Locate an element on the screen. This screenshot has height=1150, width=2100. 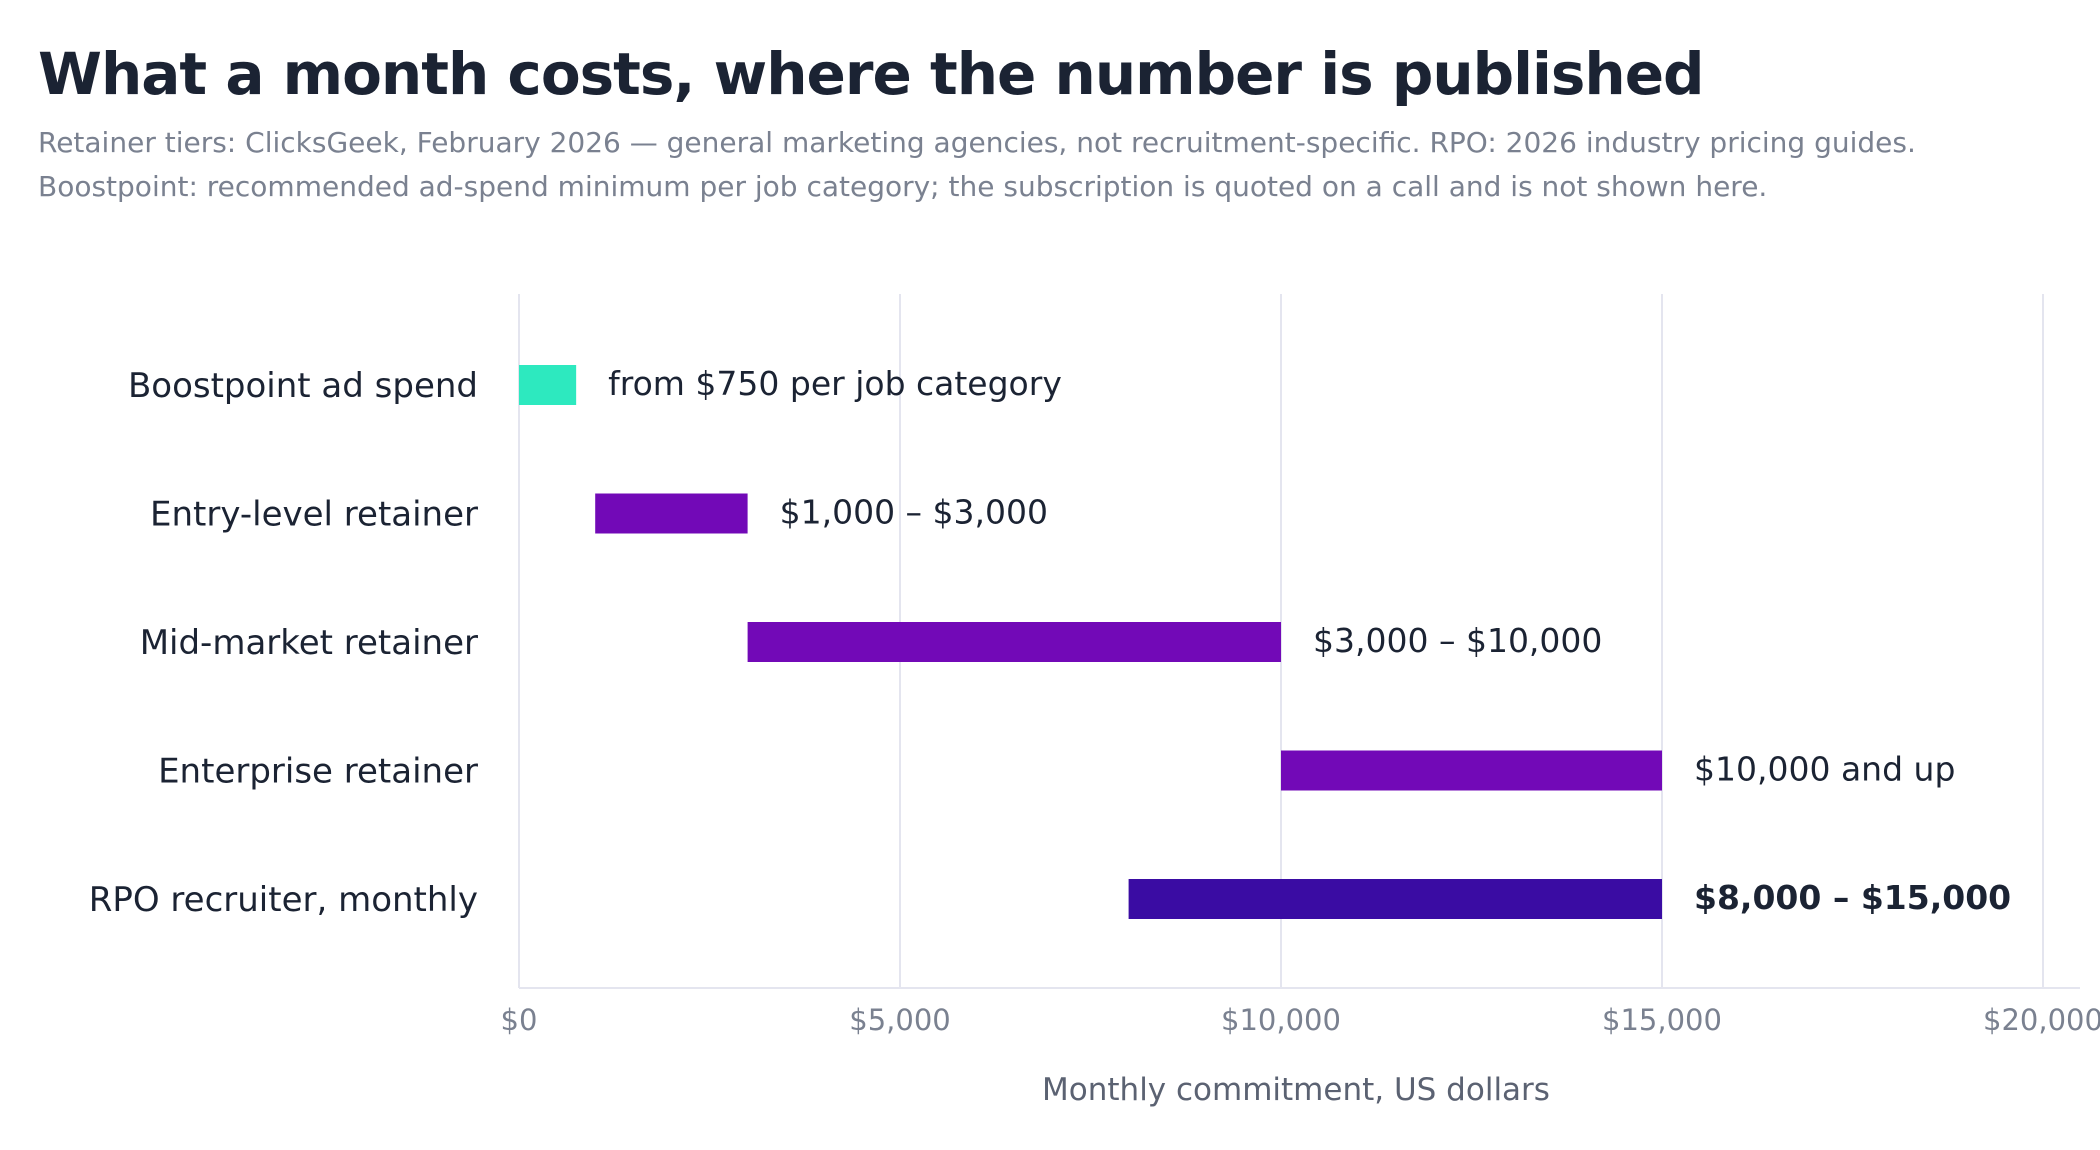
x-tick-label: $10,000 is located at coordinates (1281, 1020).